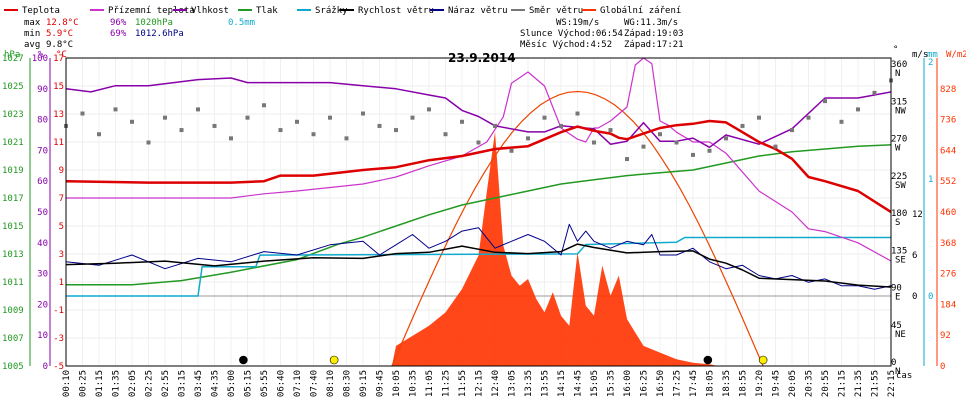  What do you see at coordinates (654, 34) in the screenshot?
I see `info-sun-set: Západ:19:03` at bounding box center [654, 34].